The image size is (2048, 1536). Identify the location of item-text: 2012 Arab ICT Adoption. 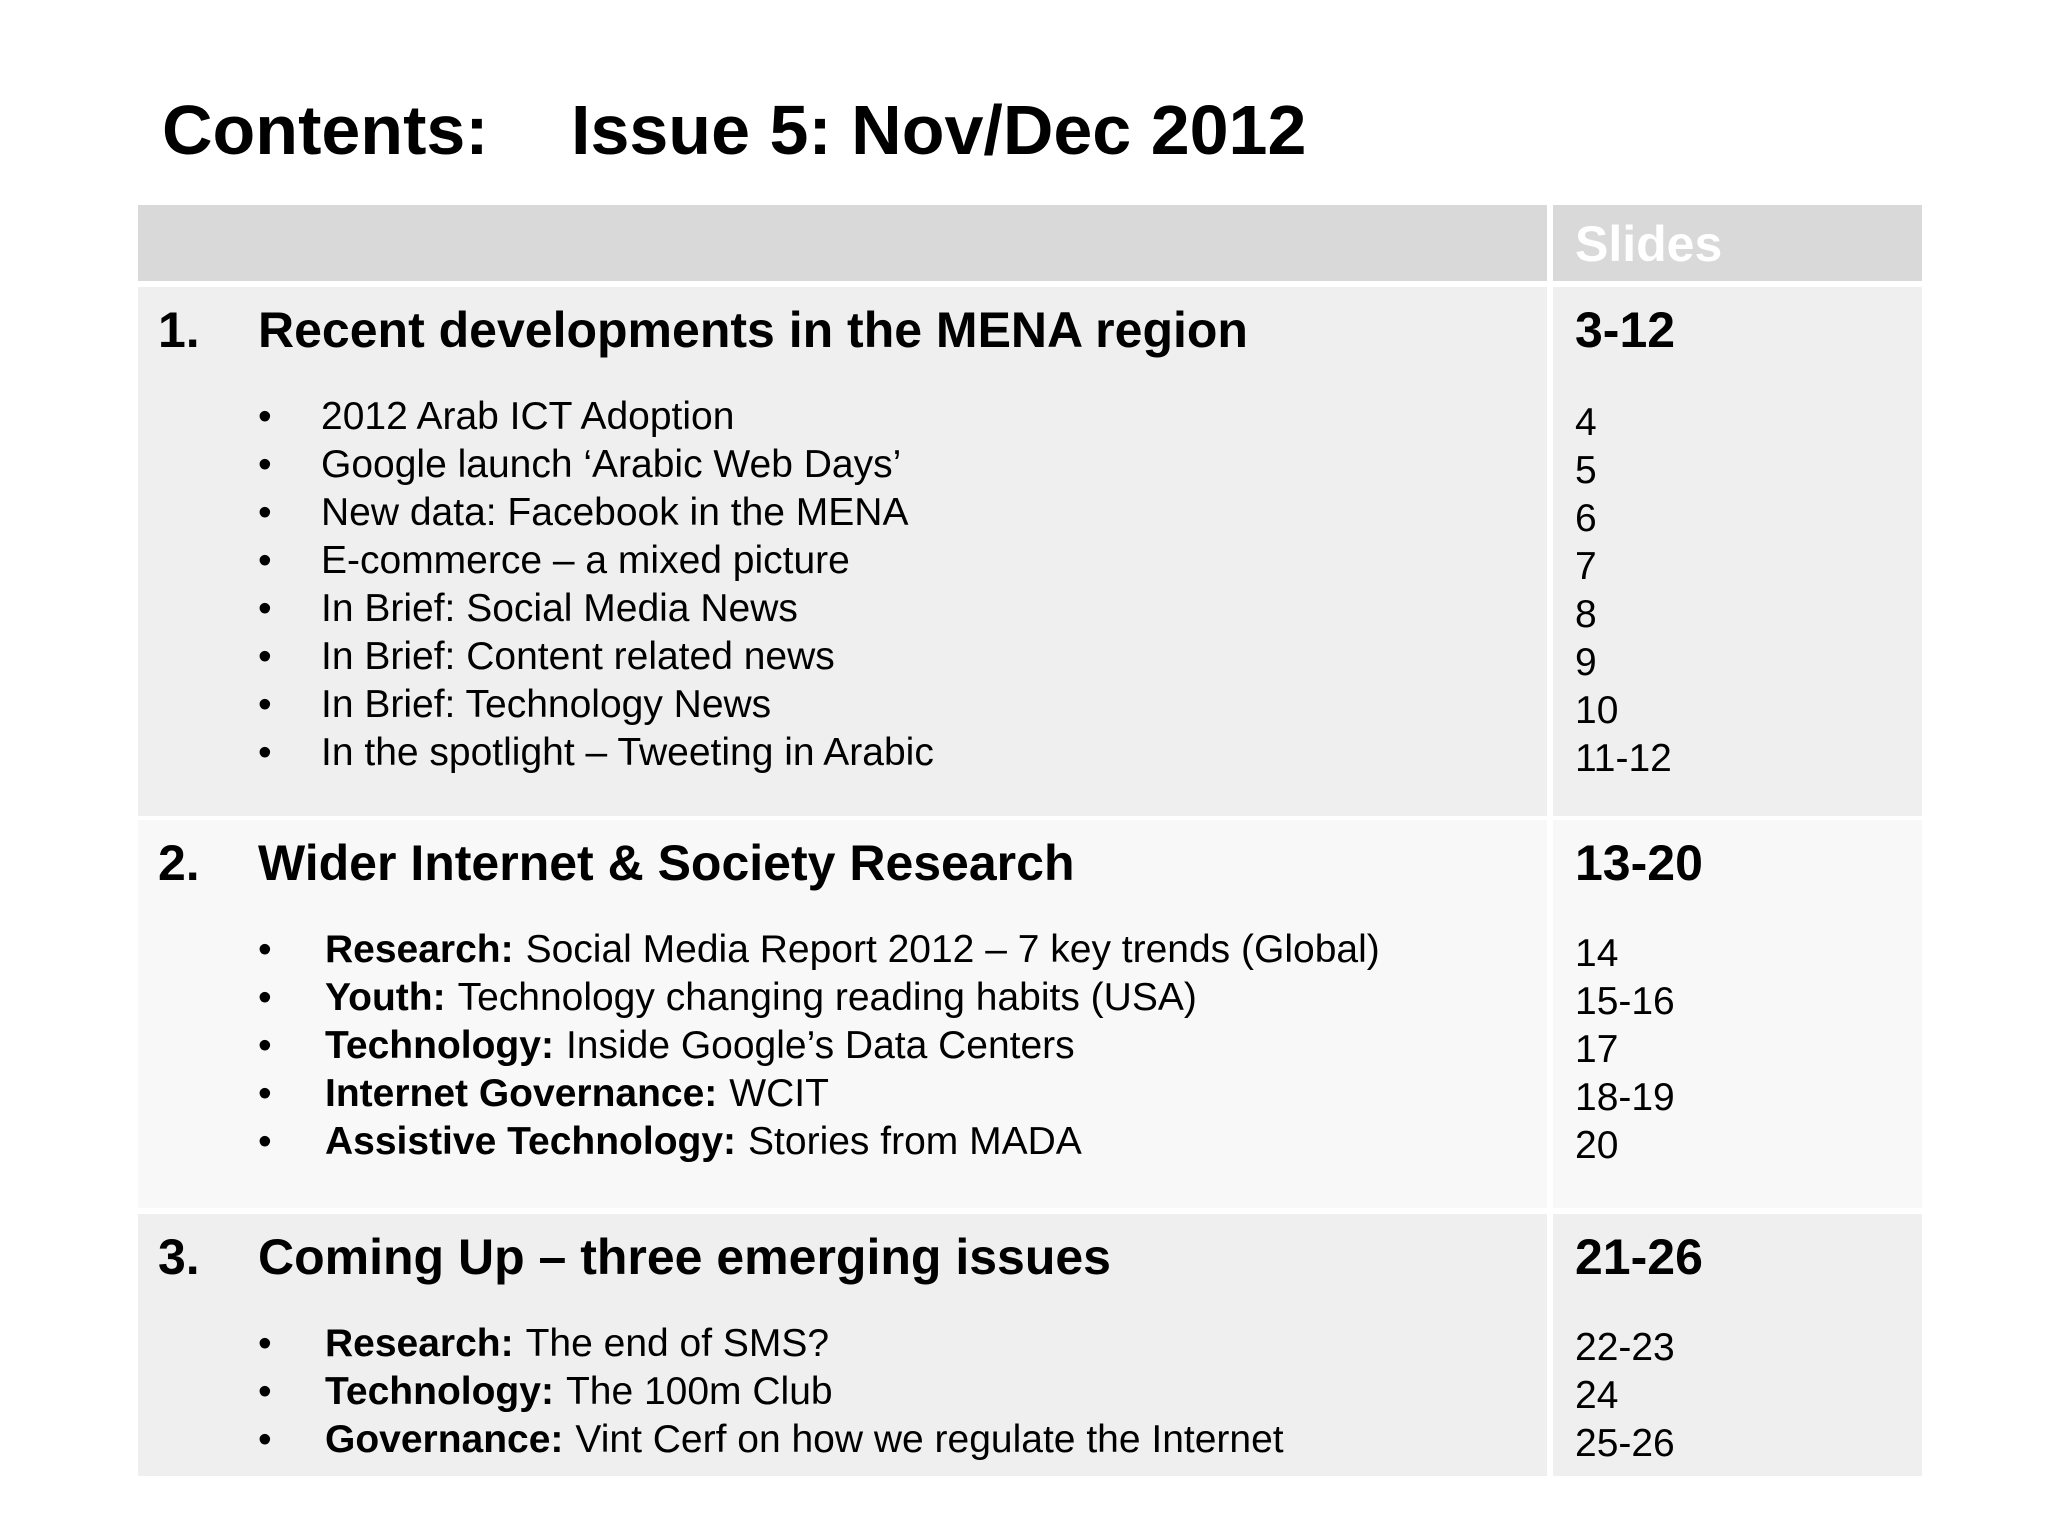
(528, 416).